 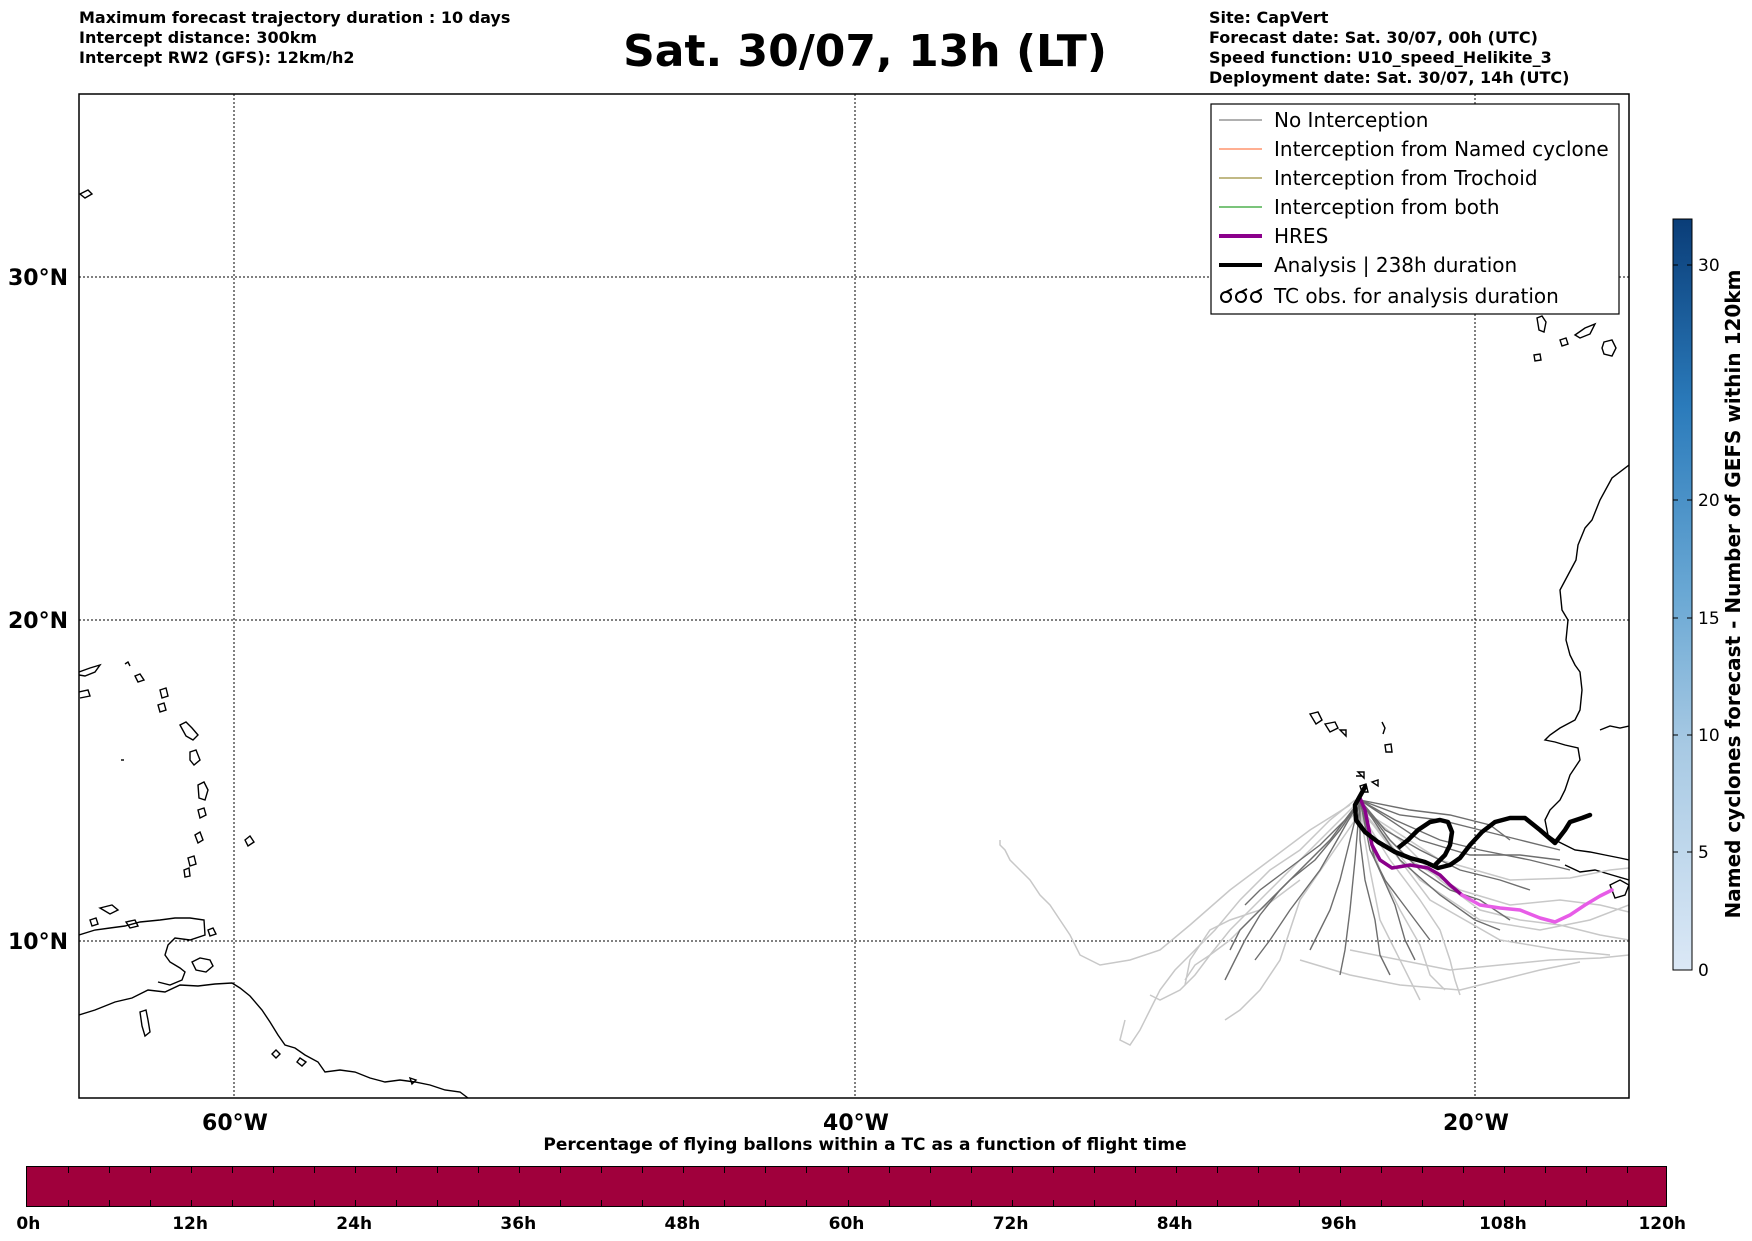 What do you see at coordinates (38, 621) in the screenshot?
I see `lat-label-20n: 20°N` at bounding box center [38, 621].